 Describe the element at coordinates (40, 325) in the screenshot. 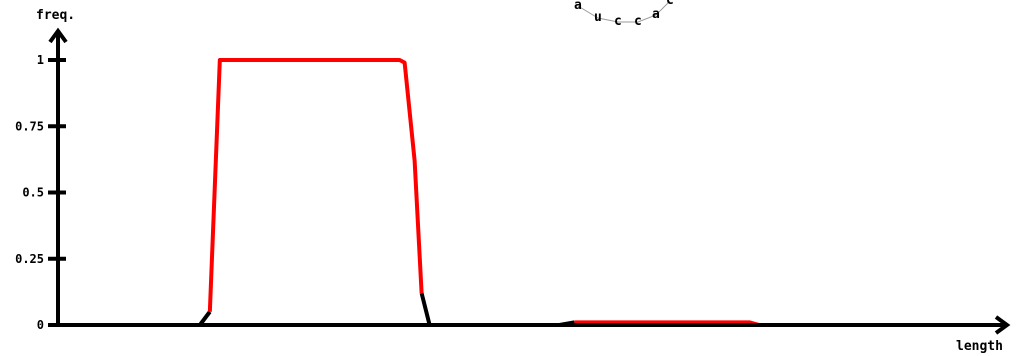

I see `y-tick-label: 0` at that location.